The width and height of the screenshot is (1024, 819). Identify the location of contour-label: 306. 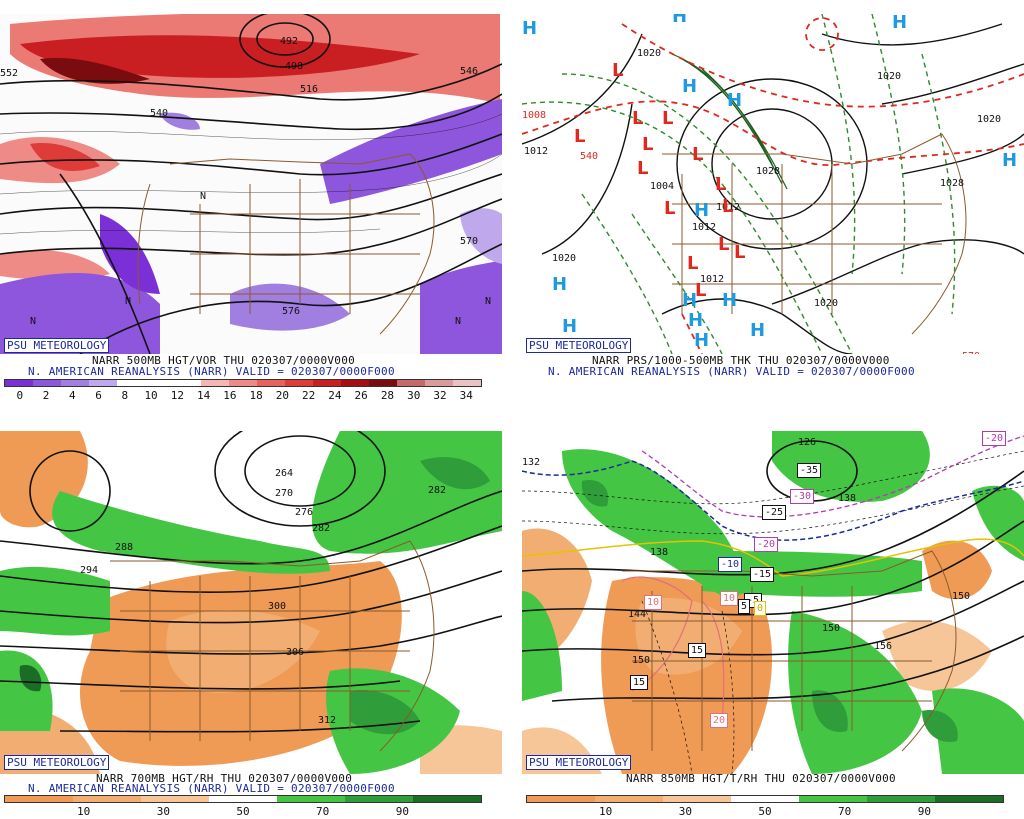
(295, 652).